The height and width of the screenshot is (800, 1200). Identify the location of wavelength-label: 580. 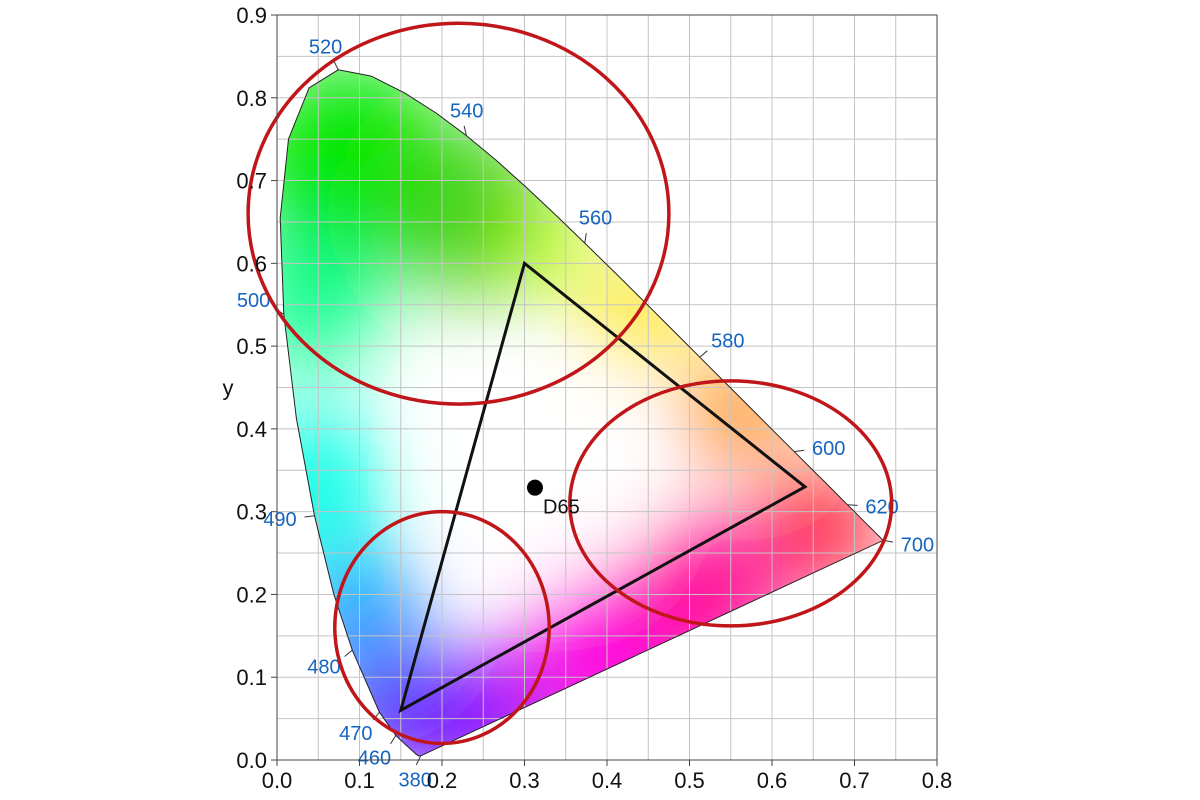
(727, 341).